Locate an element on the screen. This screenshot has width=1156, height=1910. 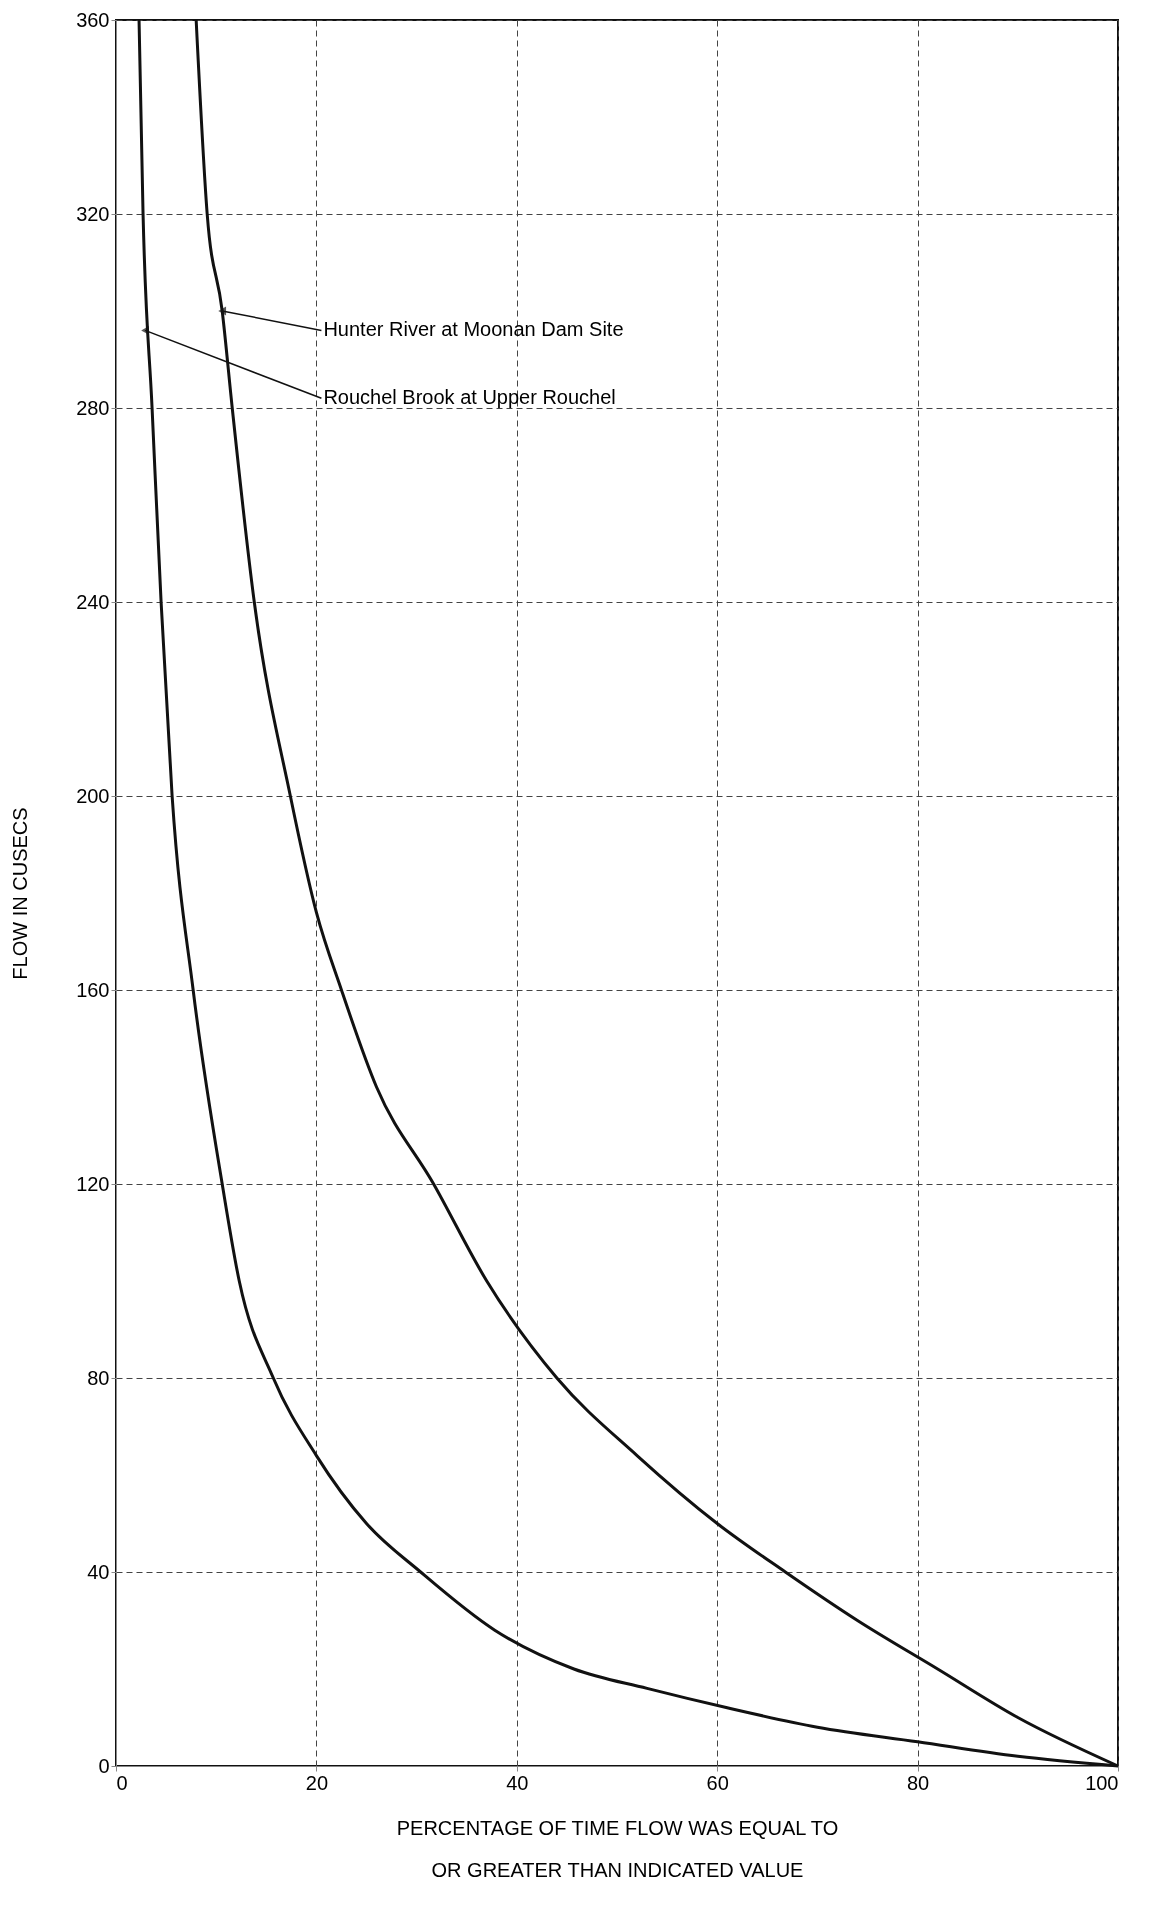
x-tick-label: 20 is located at coordinates (317, 1782).